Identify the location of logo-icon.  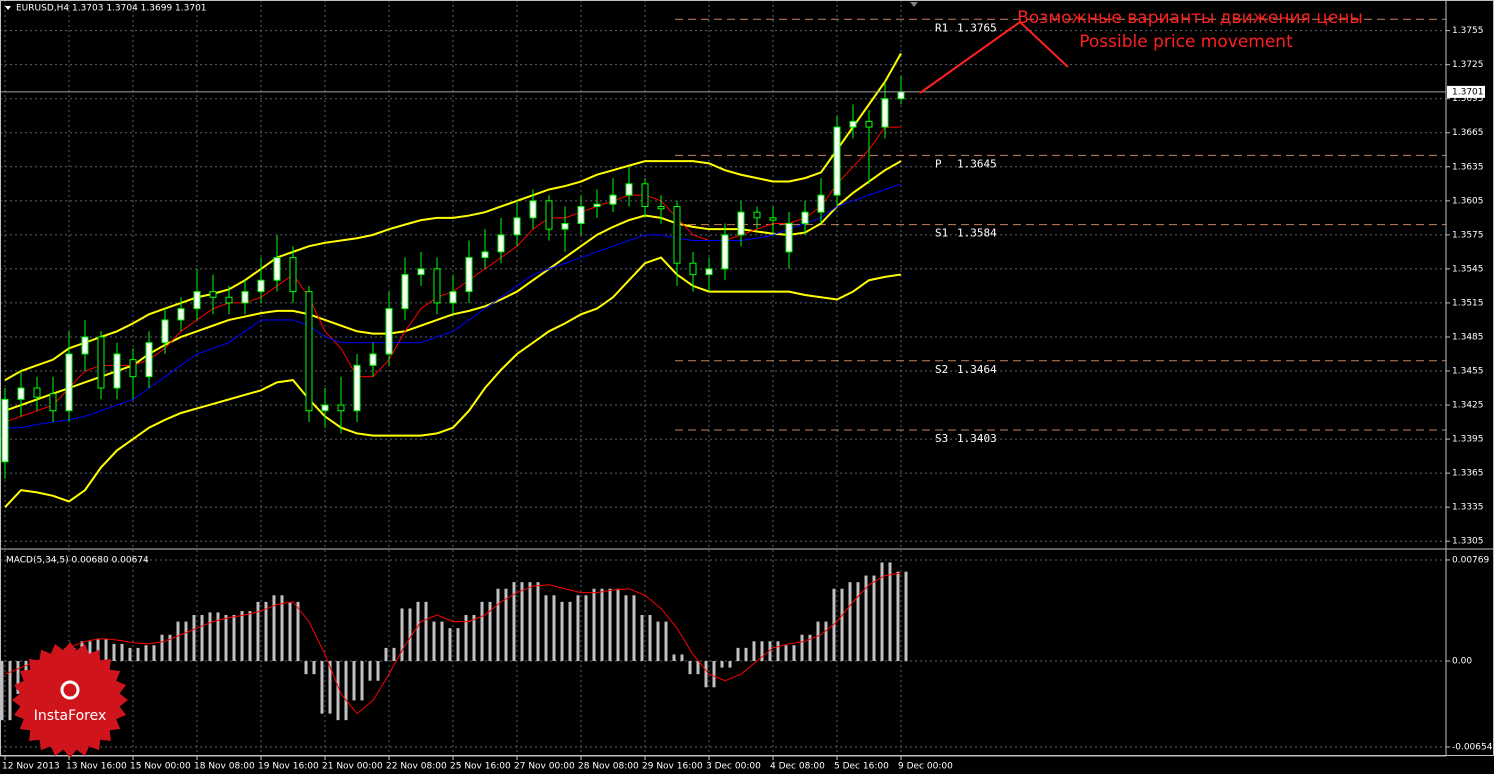
(70, 690).